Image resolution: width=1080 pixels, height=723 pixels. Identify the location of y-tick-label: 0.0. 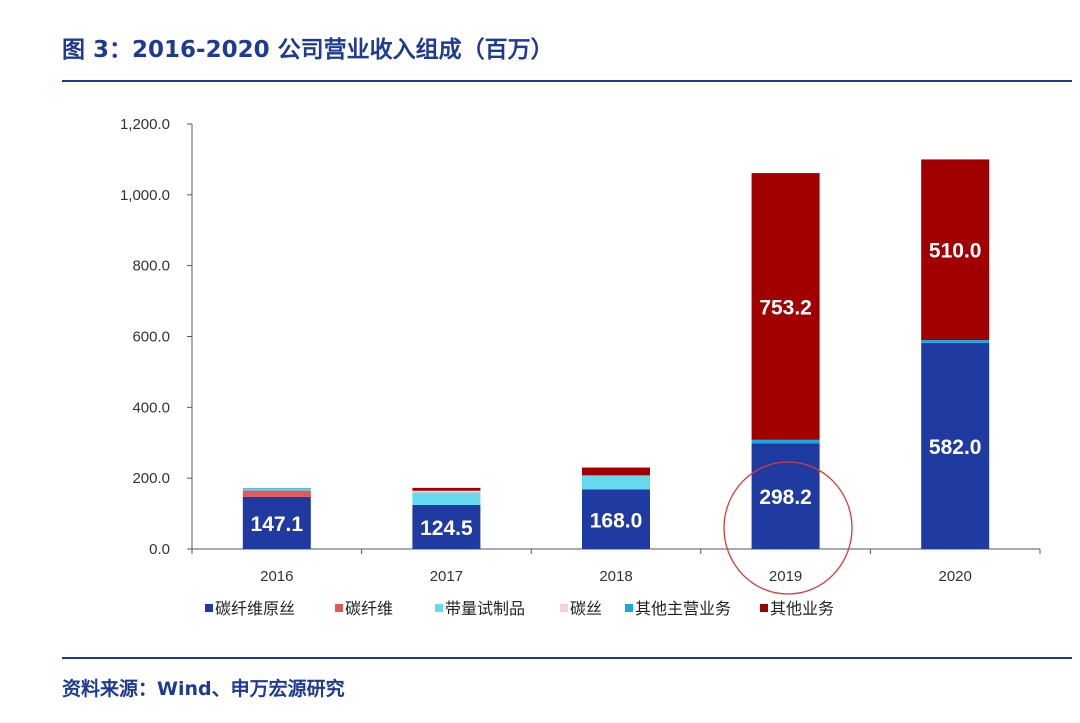
(159, 549).